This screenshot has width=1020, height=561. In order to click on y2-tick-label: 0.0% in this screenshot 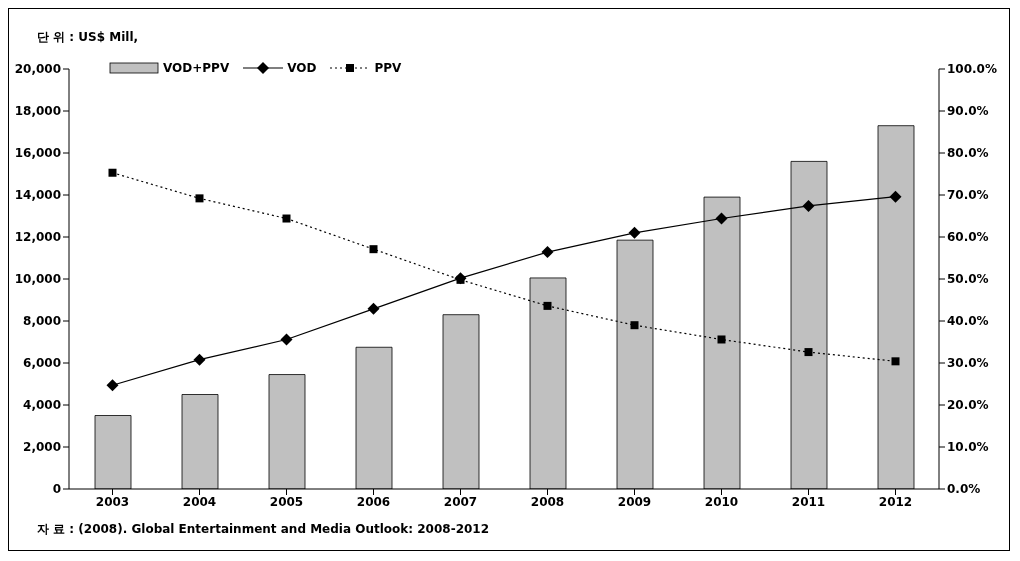, I will do `click(964, 489)`.